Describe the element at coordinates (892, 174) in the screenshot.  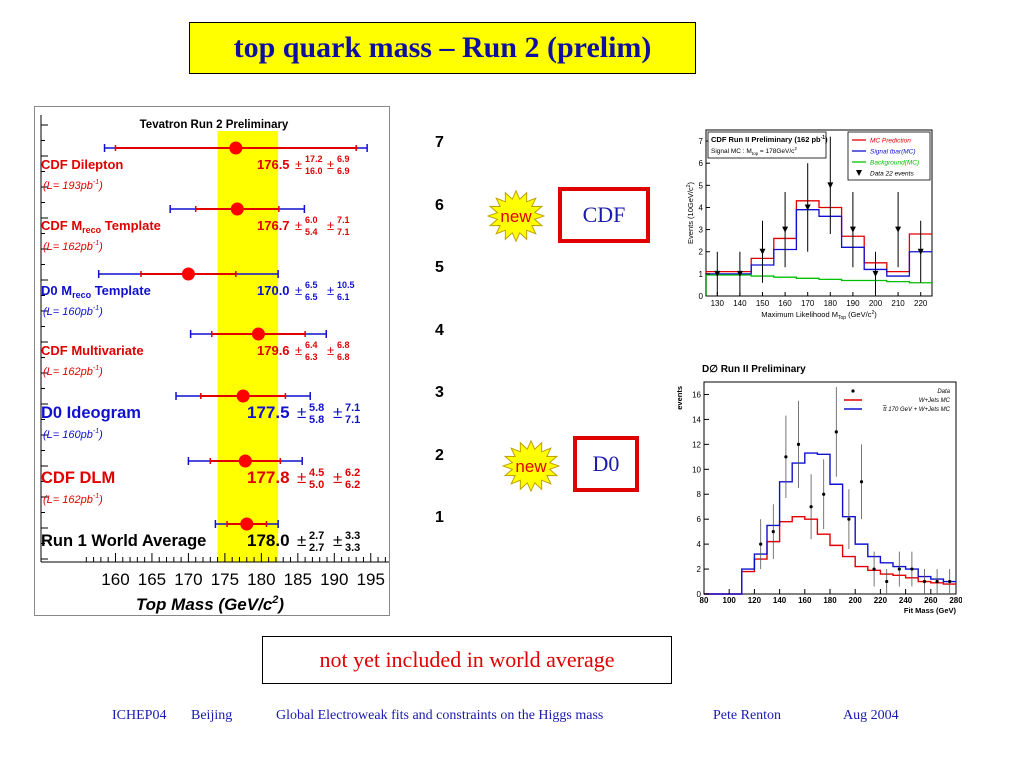
I see `cdf-legend-data-label: Data 22 events` at that location.